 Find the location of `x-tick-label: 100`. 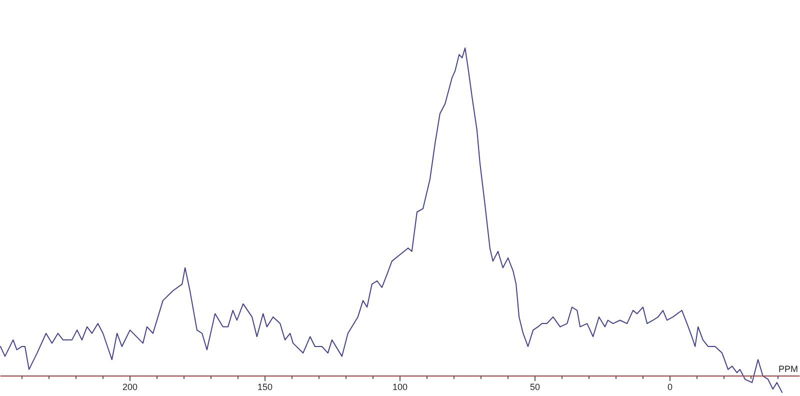

x-tick-label: 100 is located at coordinates (400, 387).